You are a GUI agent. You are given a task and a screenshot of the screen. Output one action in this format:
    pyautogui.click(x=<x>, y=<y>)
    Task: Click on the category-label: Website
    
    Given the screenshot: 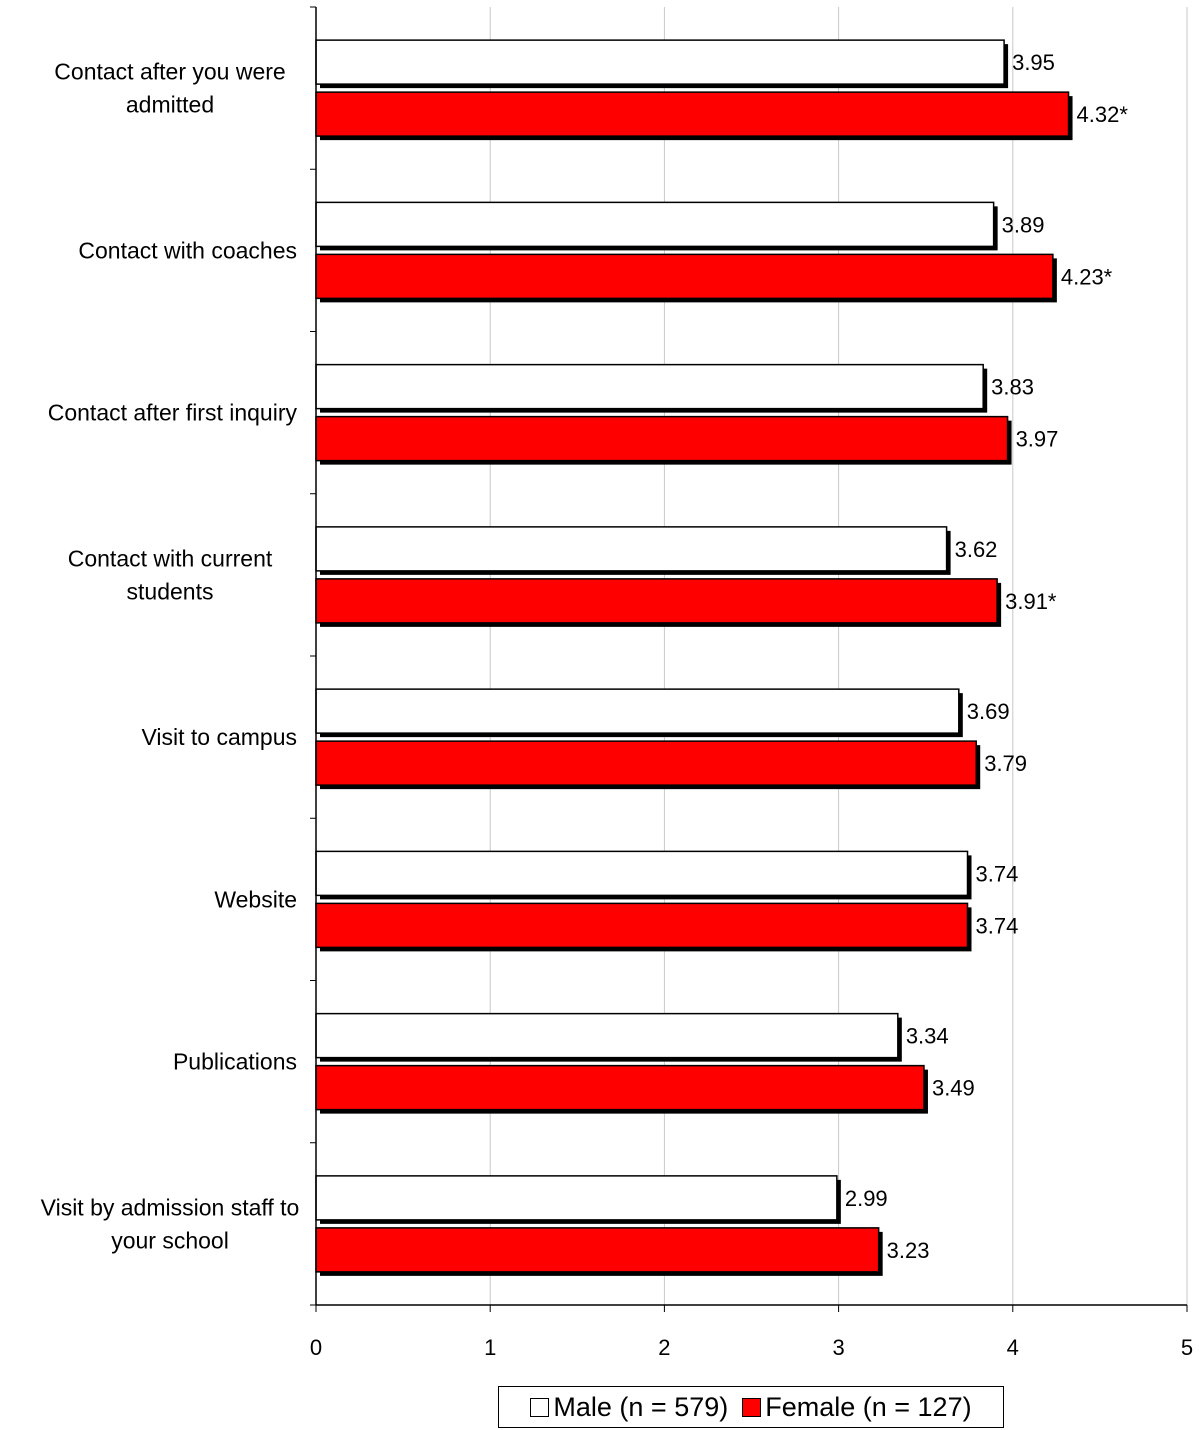 What is the action you would take?
    pyautogui.click(x=255, y=899)
    